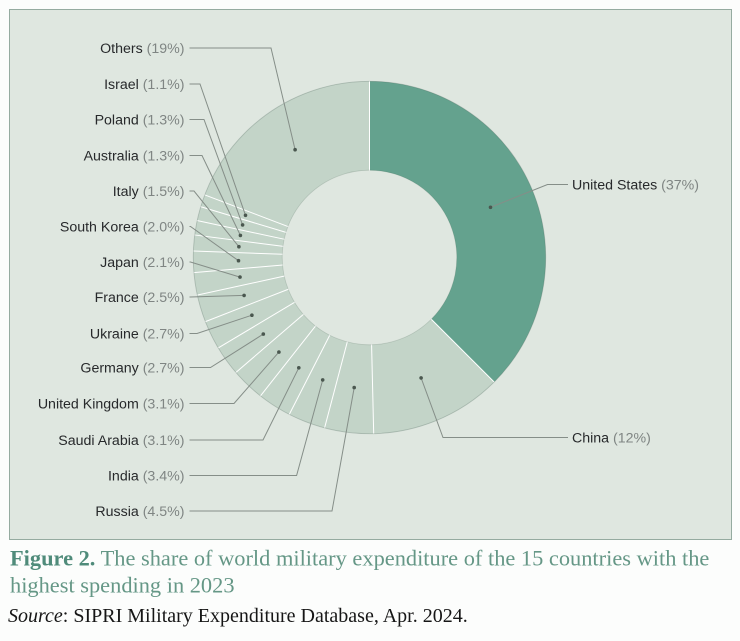 Image resolution: width=740 pixels, height=641 pixels. I want to click on svg-text: Australia (1.3%), so click(134, 157).